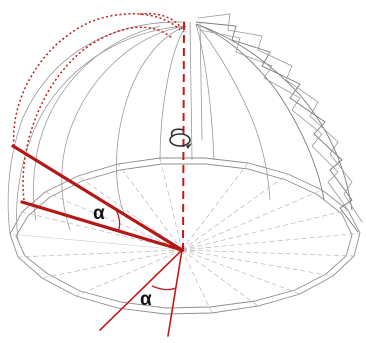 The image size is (366, 343). Describe the element at coordinates (182, 250) in the screenshot. I see `center-point` at that location.